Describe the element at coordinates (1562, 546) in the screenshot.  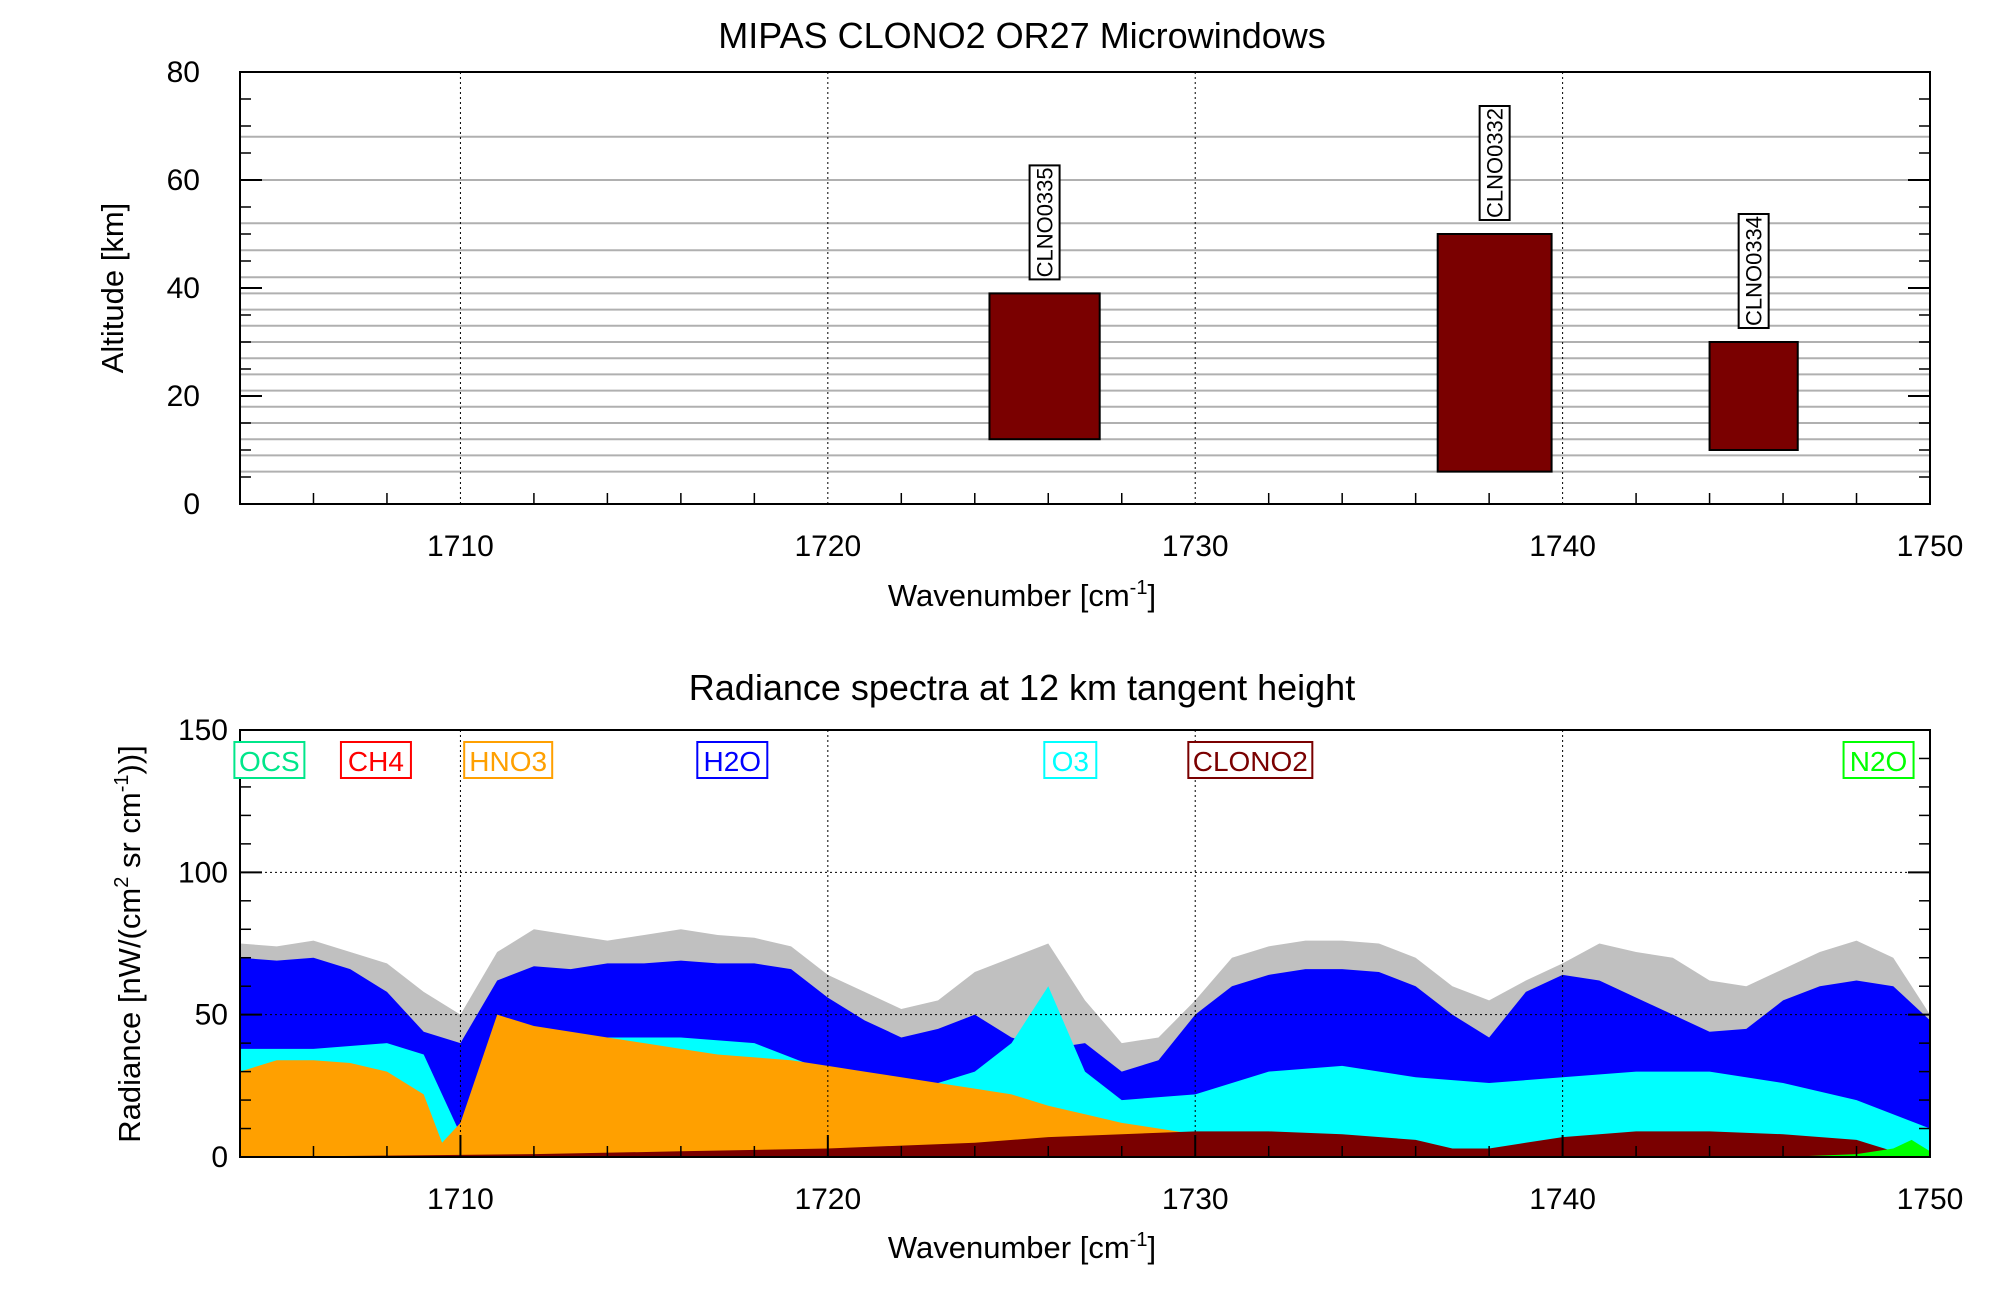
I see `top-x-tick-label: 1740` at that location.